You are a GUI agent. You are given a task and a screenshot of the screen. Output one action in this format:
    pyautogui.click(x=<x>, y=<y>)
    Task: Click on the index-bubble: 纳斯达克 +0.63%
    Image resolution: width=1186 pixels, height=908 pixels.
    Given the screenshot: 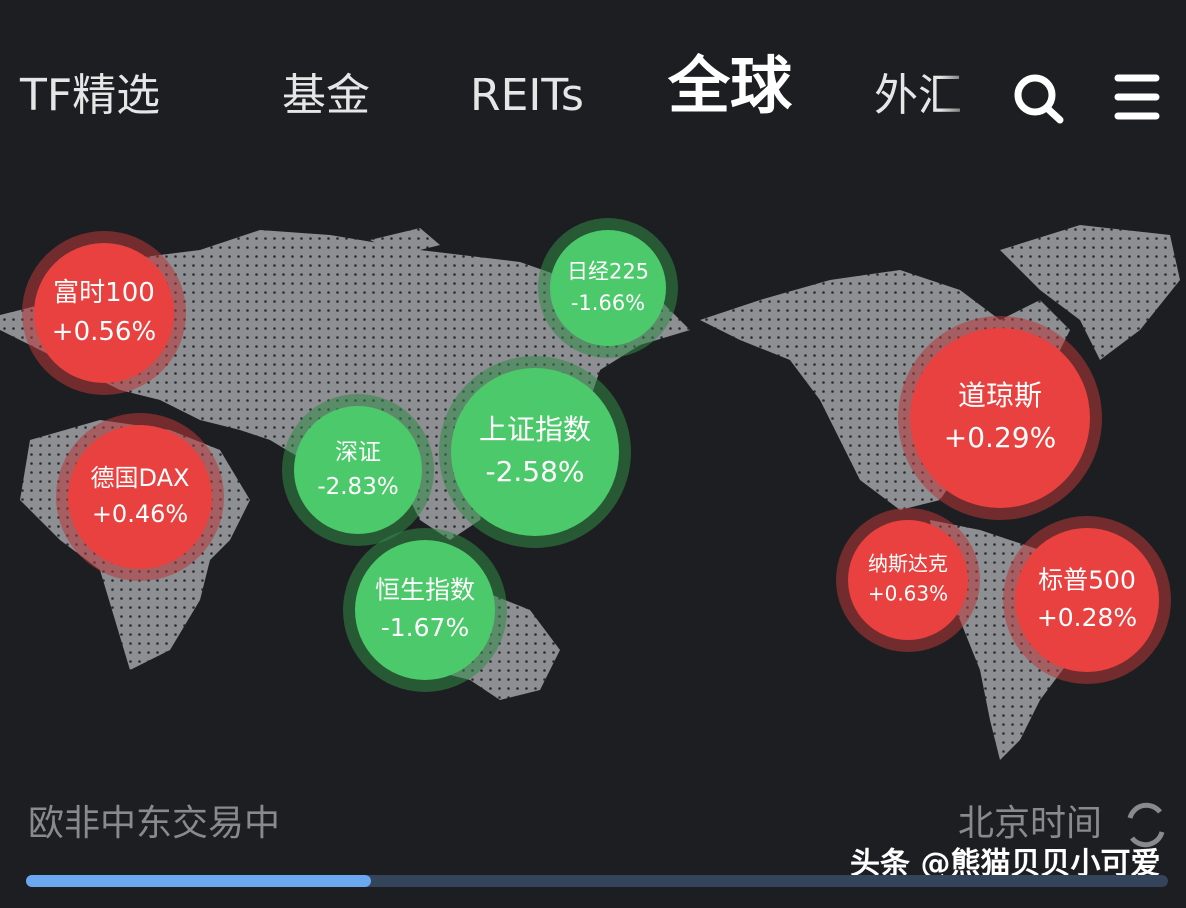 What is the action you would take?
    pyautogui.click(x=908, y=580)
    